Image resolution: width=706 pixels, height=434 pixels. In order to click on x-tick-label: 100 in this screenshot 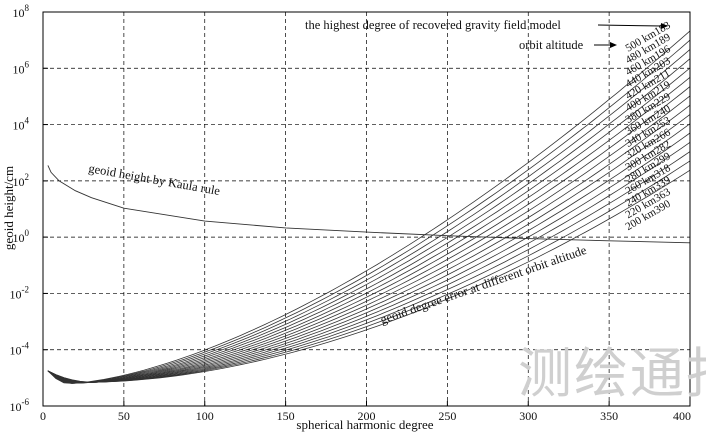, I will do `click(205, 416)`.